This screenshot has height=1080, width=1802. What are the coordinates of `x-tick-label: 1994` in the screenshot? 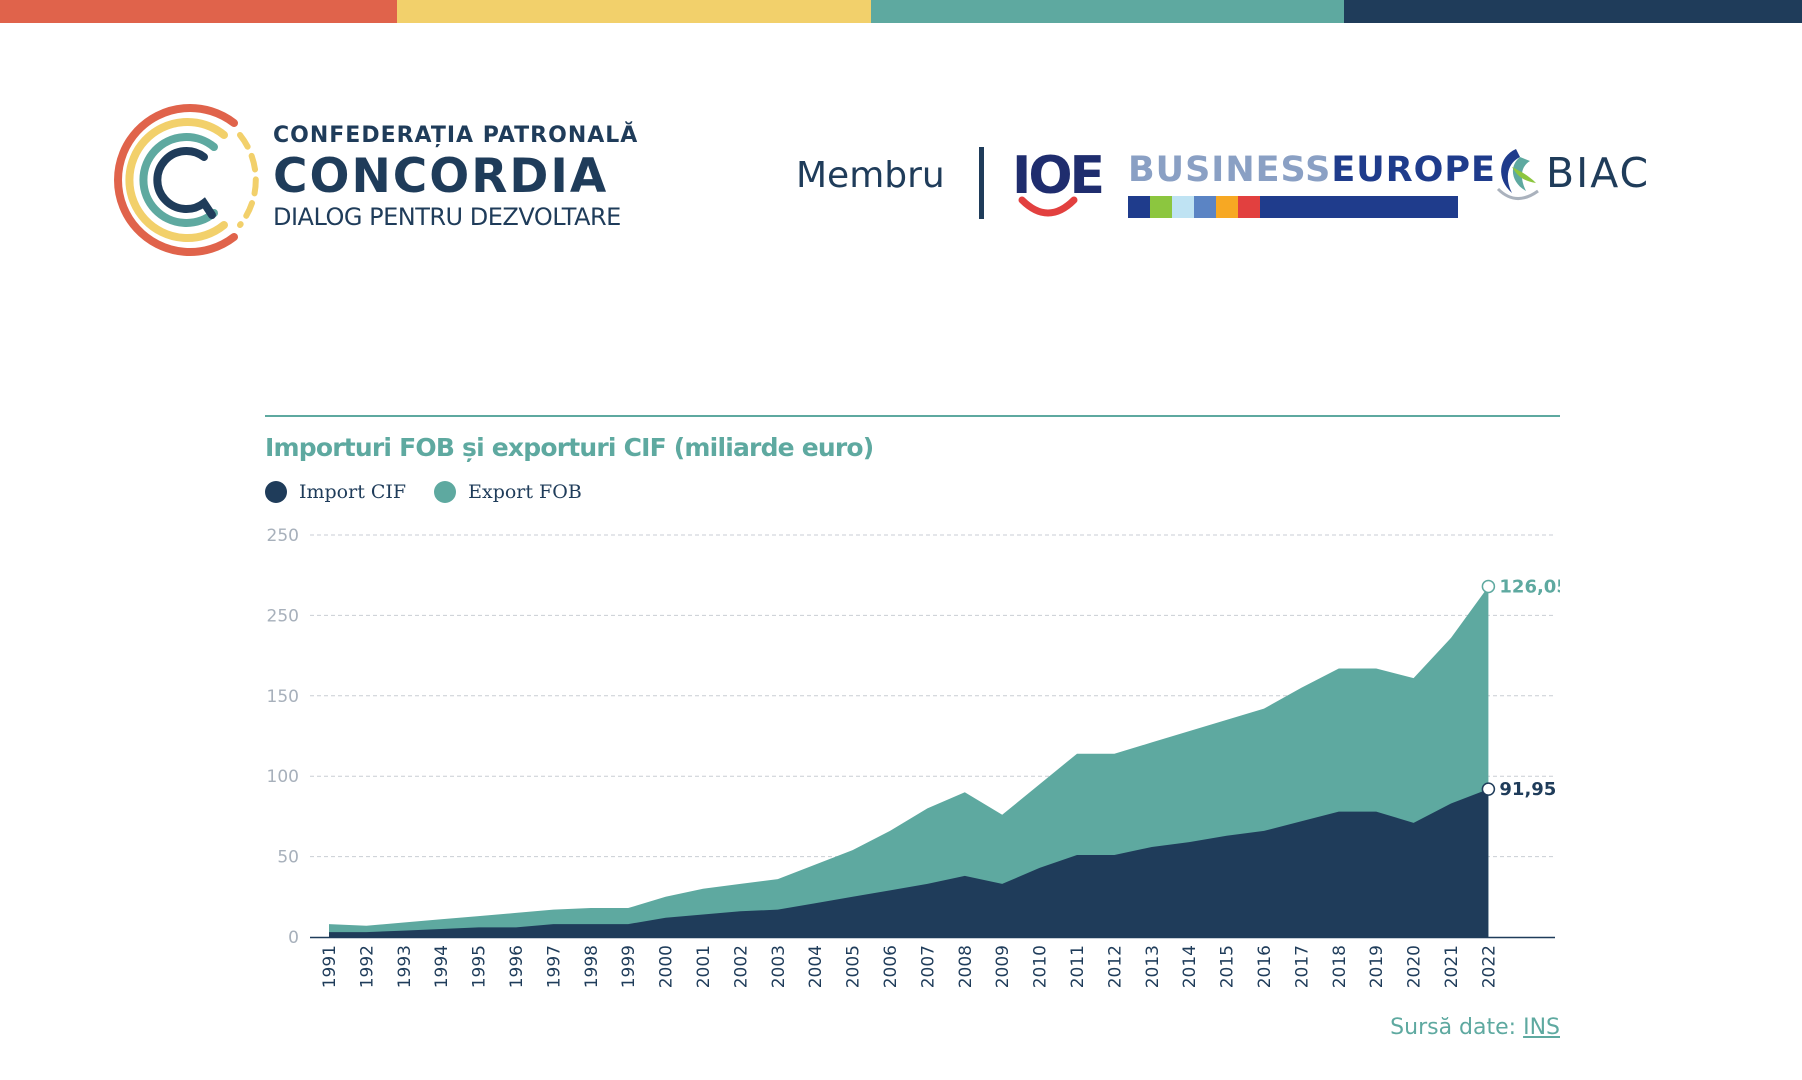 It's located at (442, 966).